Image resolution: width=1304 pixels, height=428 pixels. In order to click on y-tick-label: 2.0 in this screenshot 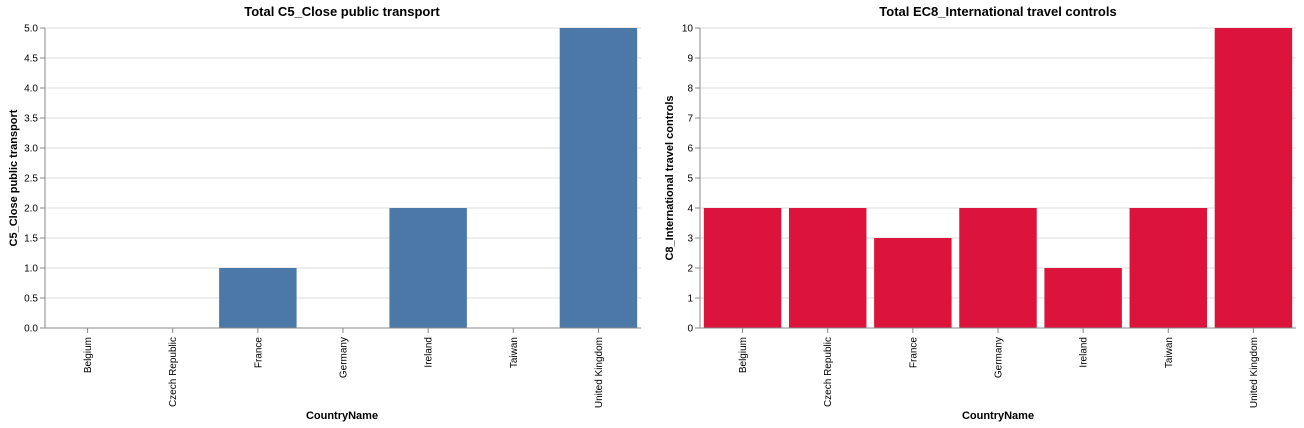, I will do `click(31, 209)`.